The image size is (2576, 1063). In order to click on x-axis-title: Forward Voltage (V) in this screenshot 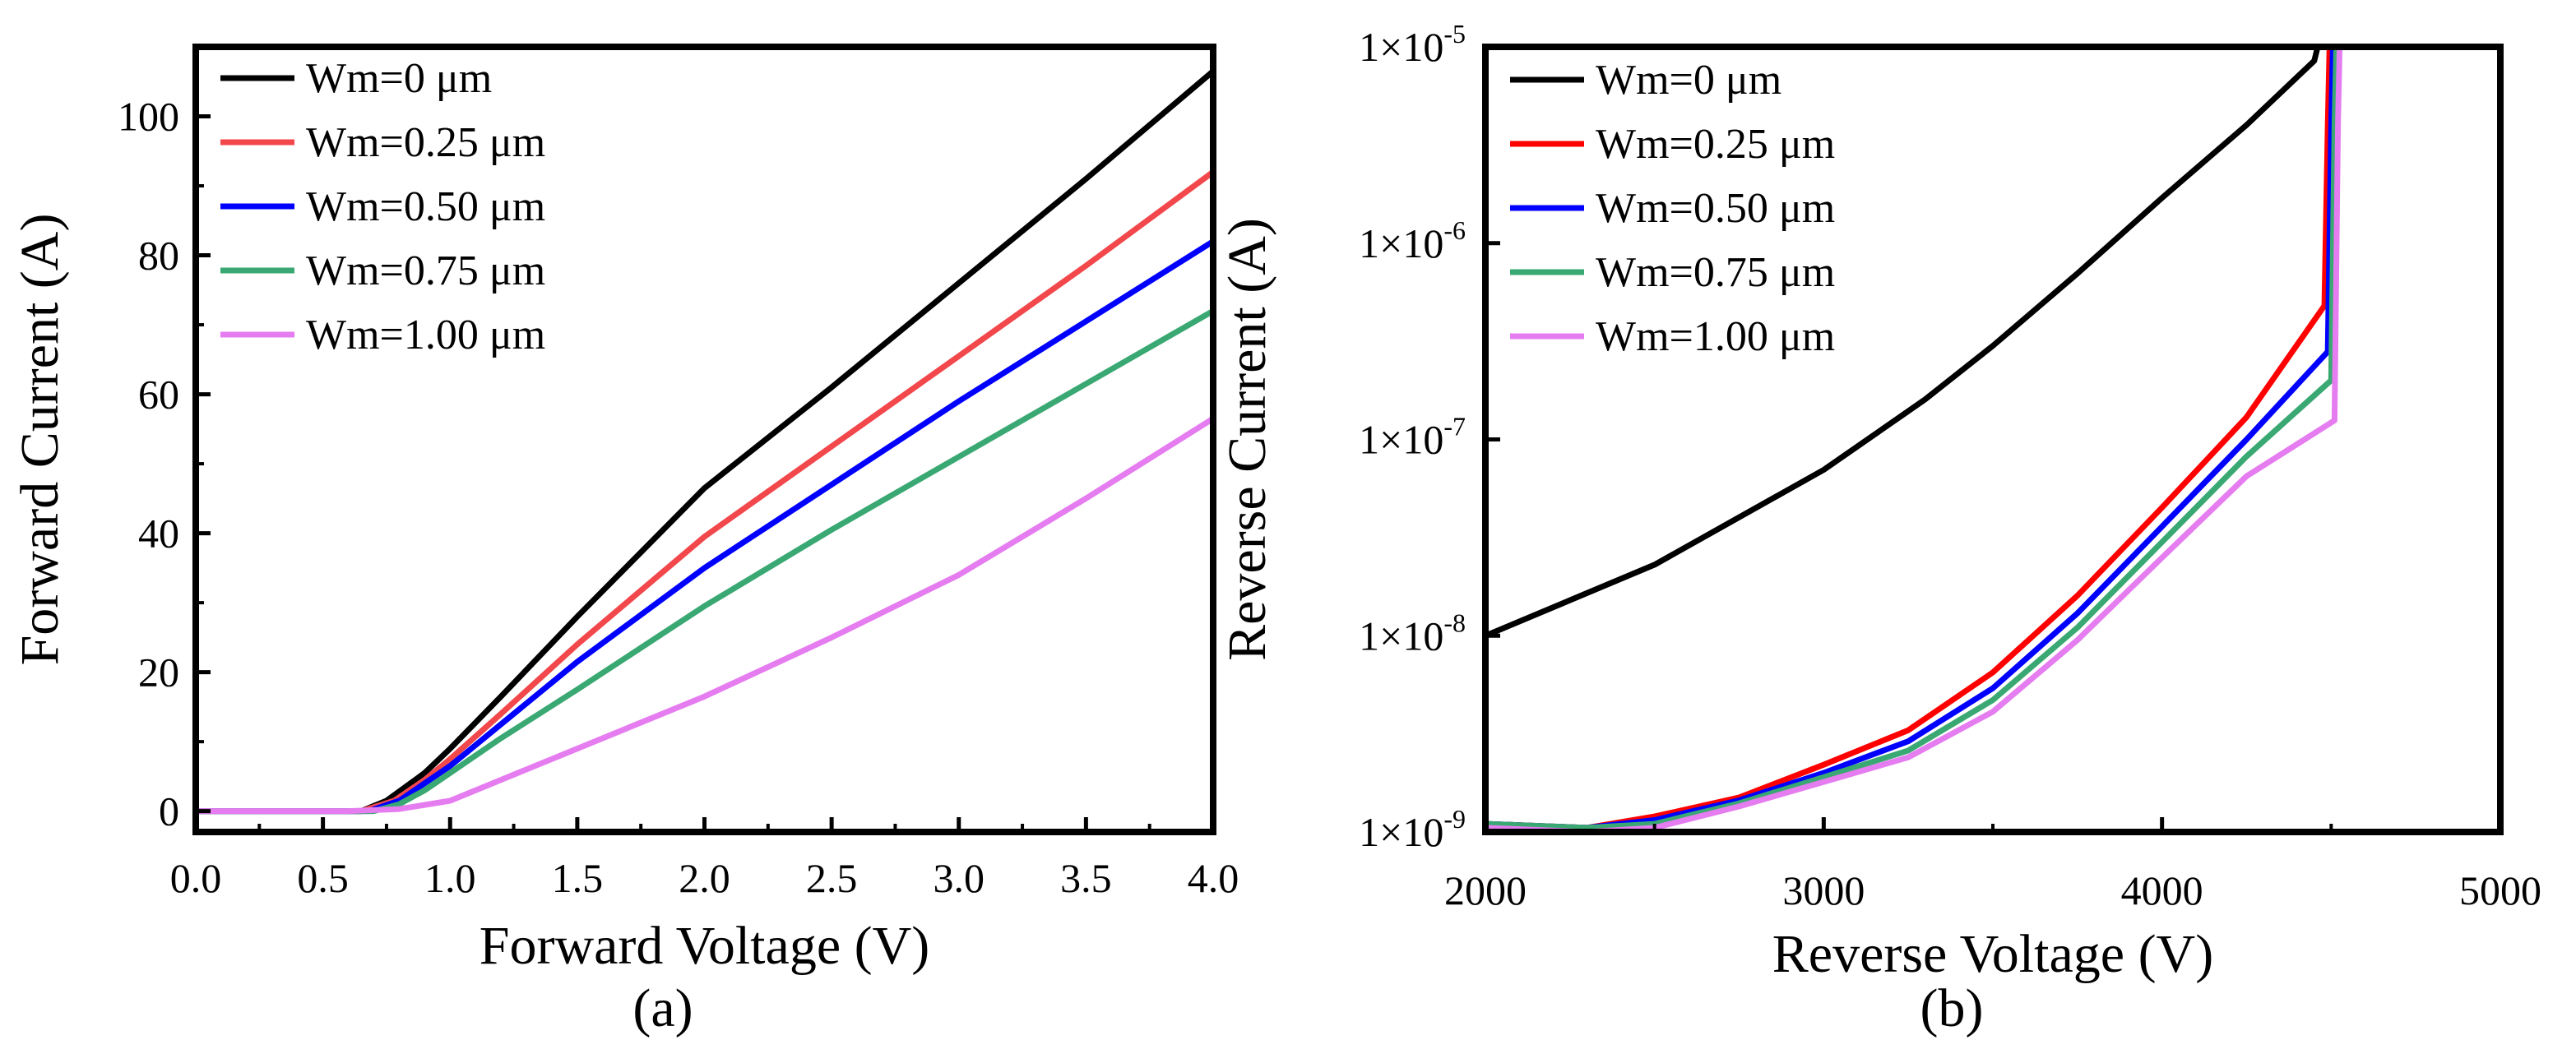, I will do `click(704, 946)`.